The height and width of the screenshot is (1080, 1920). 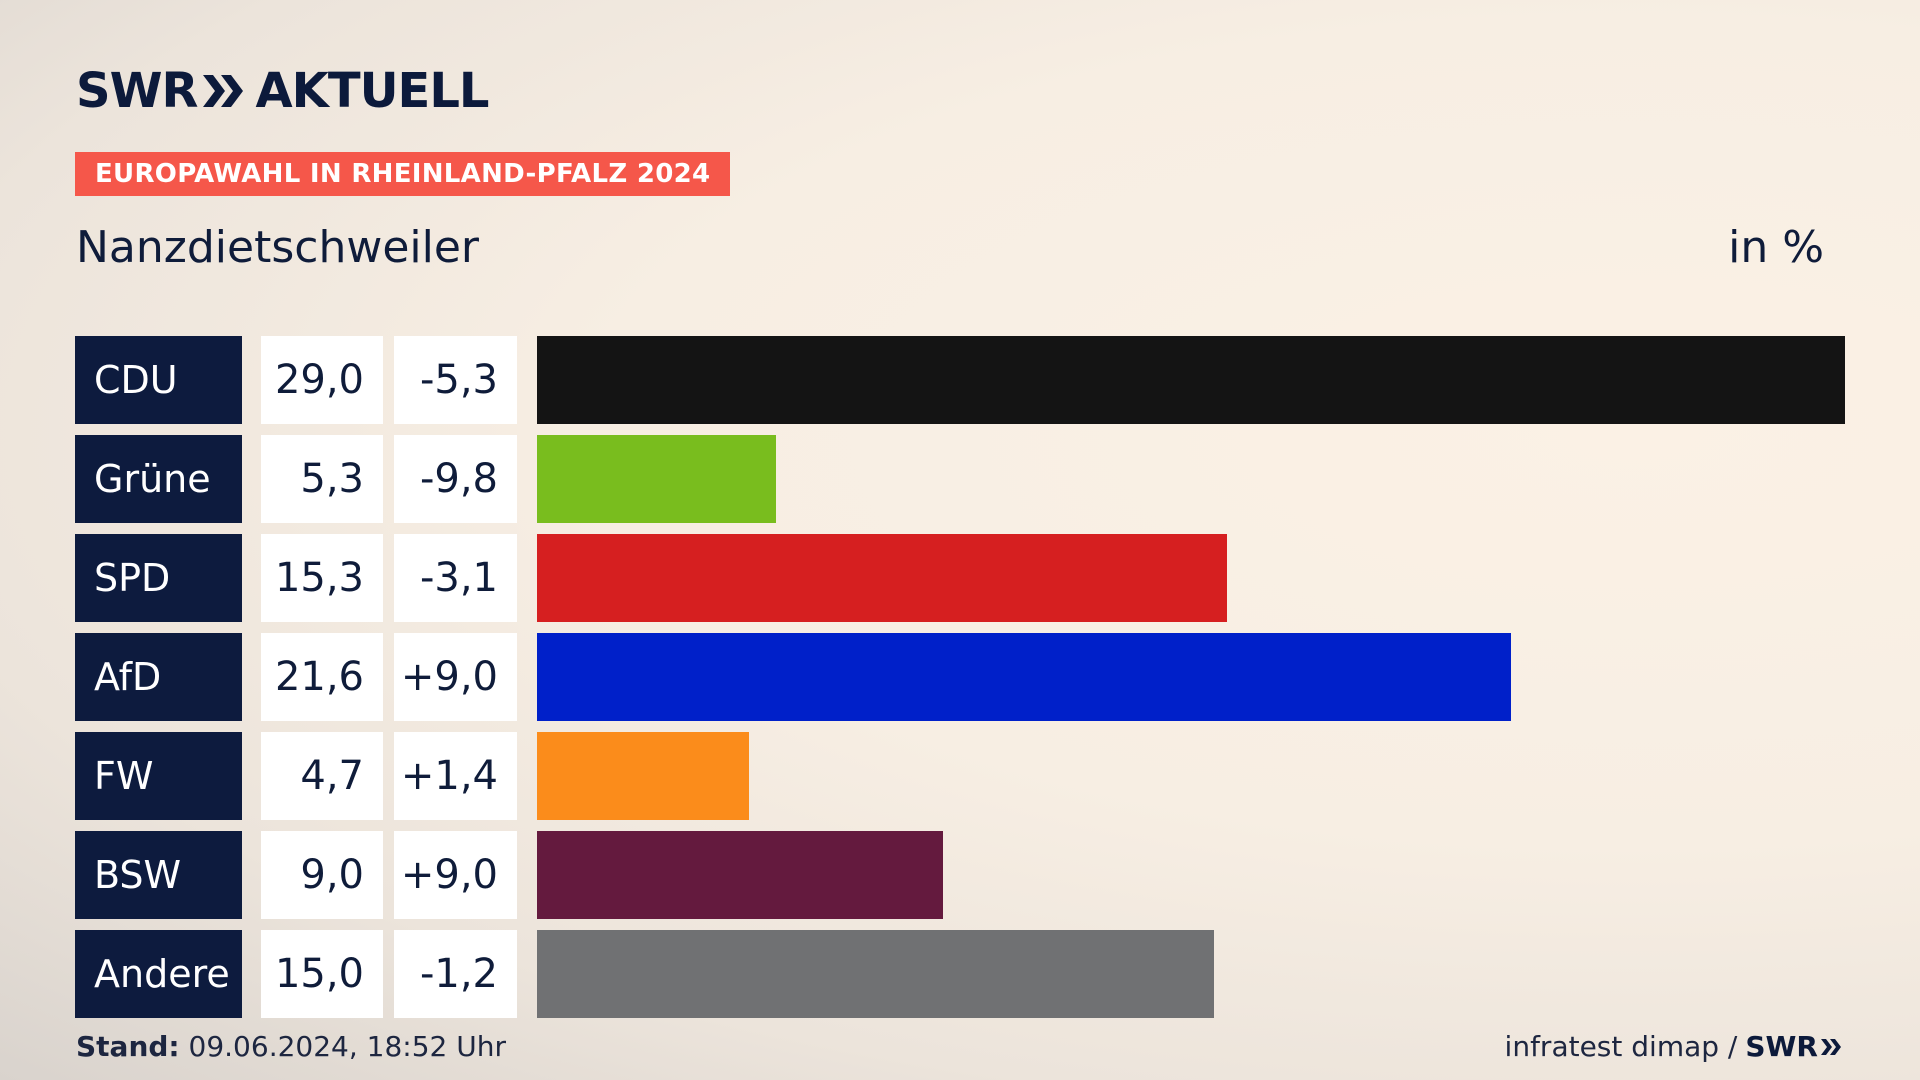 I want to click on source-credit: infratest dimap / SWR, so click(x=1673, y=1046).